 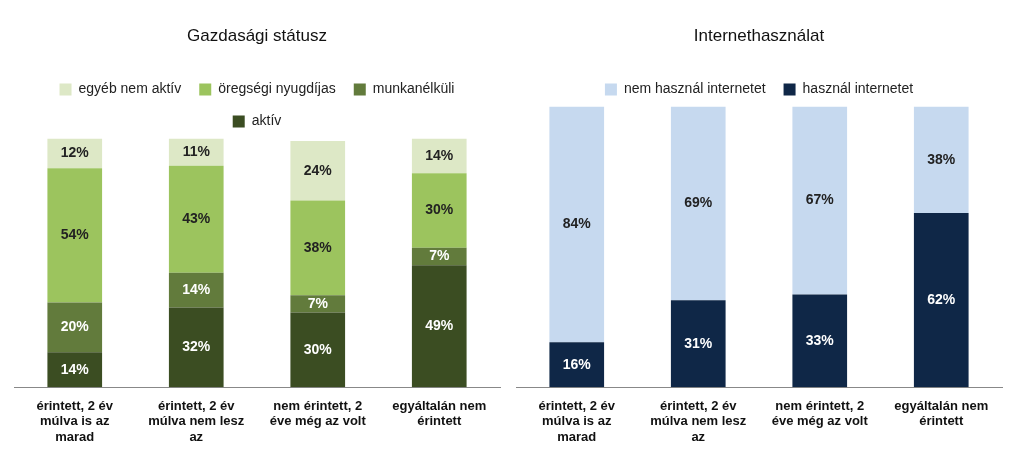 I want to click on data-label: 11%, so click(x=196, y=150).